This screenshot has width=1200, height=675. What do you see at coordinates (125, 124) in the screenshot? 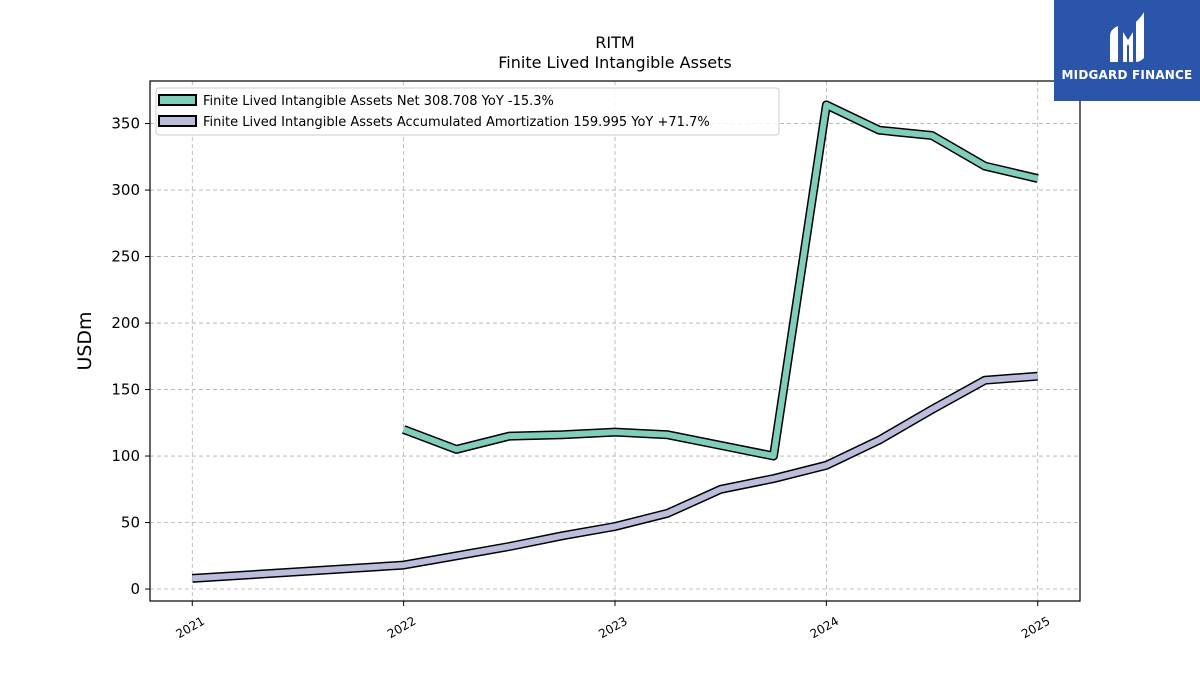
I see `y-tick-label: 350` at bounding box center [125, 124].